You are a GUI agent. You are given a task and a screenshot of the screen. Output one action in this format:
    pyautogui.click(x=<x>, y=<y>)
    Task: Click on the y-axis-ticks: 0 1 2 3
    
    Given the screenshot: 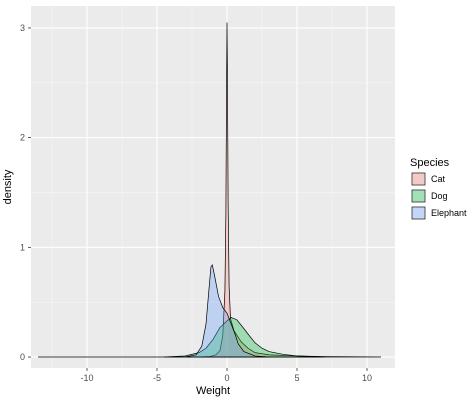 What is the action you would take?
    pyautogui.click(x=25, y=192)
    